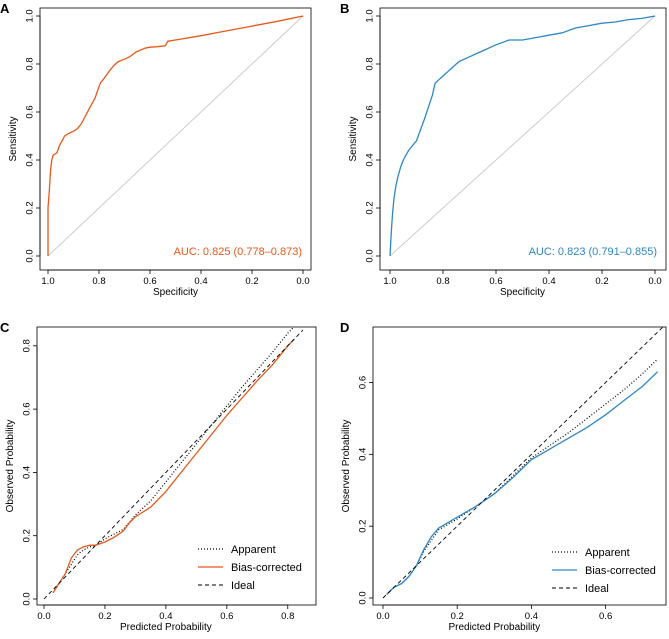 The image size is (669, 639). What do you see at coordinates (344, 327) in the screenshot?
I see `panel-label: D` at bounding box center [344, 327].